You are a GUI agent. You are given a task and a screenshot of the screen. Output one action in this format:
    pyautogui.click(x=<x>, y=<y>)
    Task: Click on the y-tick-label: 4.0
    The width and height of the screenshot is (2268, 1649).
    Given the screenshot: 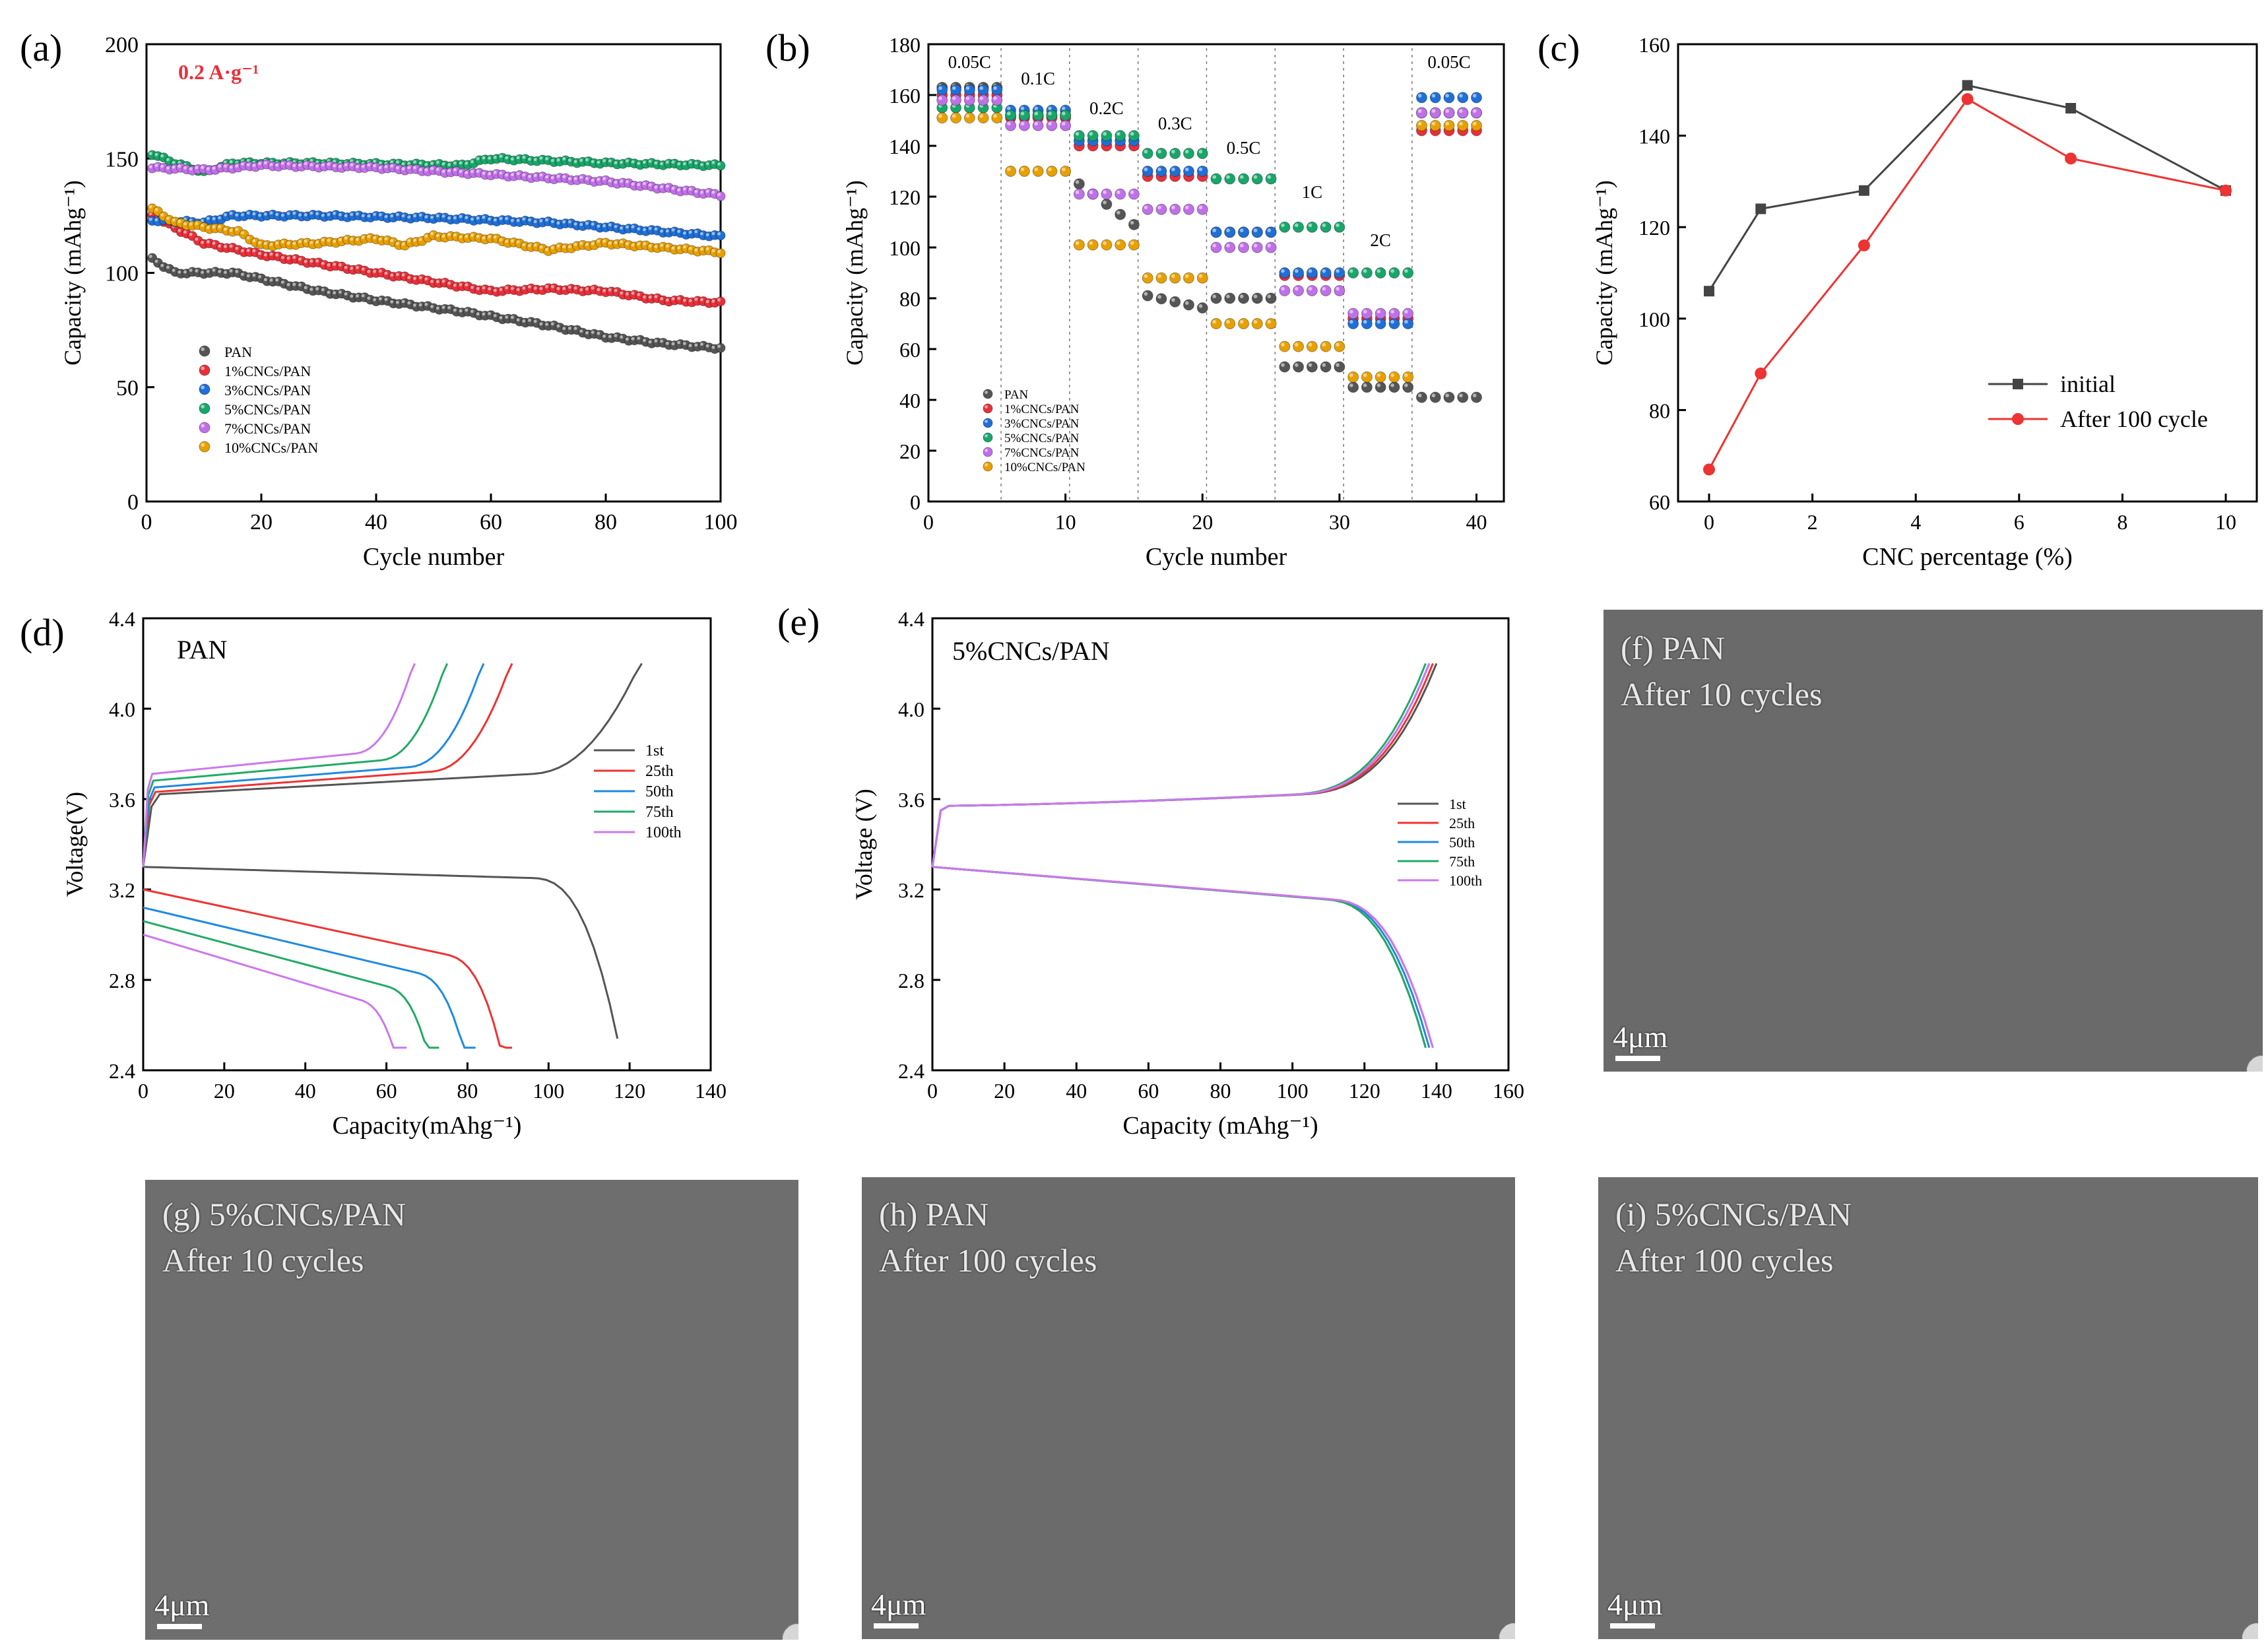 What is the action you would take?
    pyautogui.click(x=122, y=709)
    